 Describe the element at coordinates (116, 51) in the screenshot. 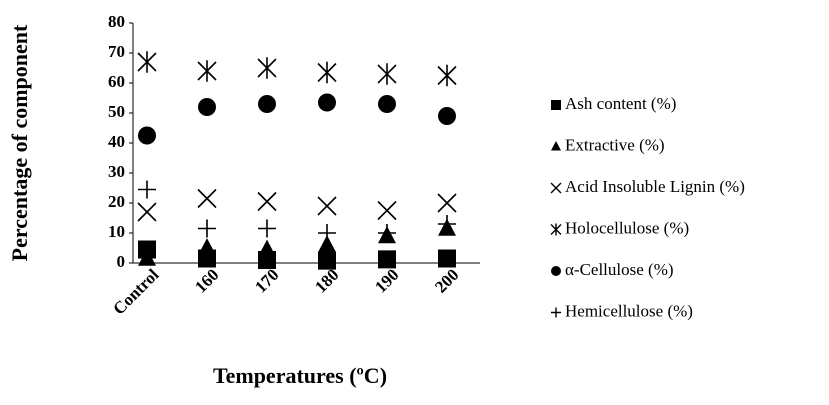

I see `y-tick-label: 70` at that location.